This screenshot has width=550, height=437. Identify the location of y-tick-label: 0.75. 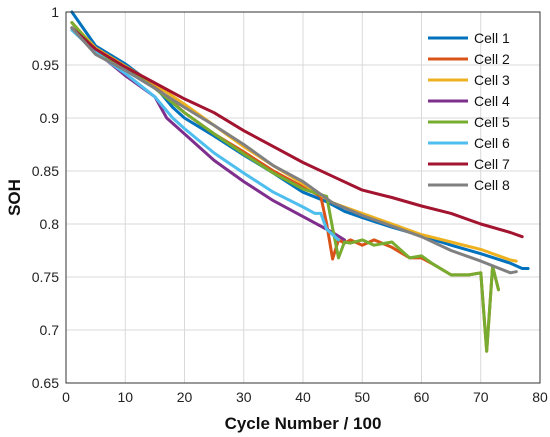
(45, 277).